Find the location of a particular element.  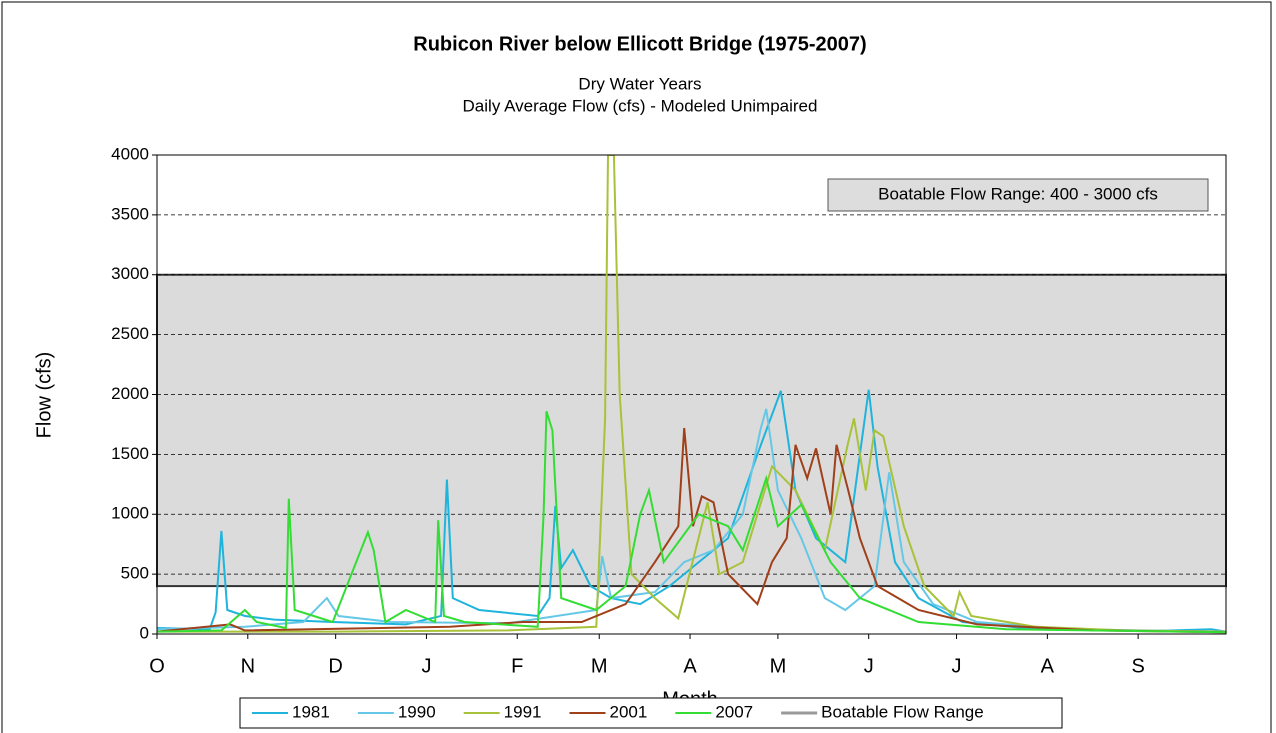

y-tick-label: 2500 is located at coordinates (130, 333).